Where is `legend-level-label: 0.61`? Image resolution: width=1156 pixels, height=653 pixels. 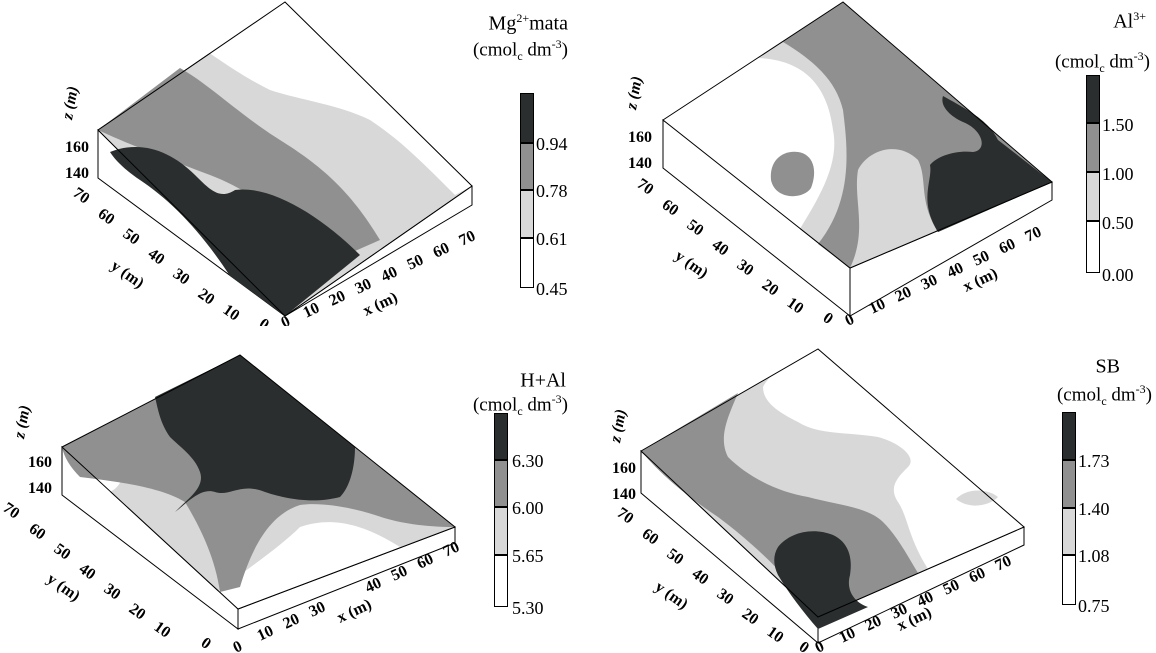 legend-level-label: 0.61 is located at coordinates (552, 239).